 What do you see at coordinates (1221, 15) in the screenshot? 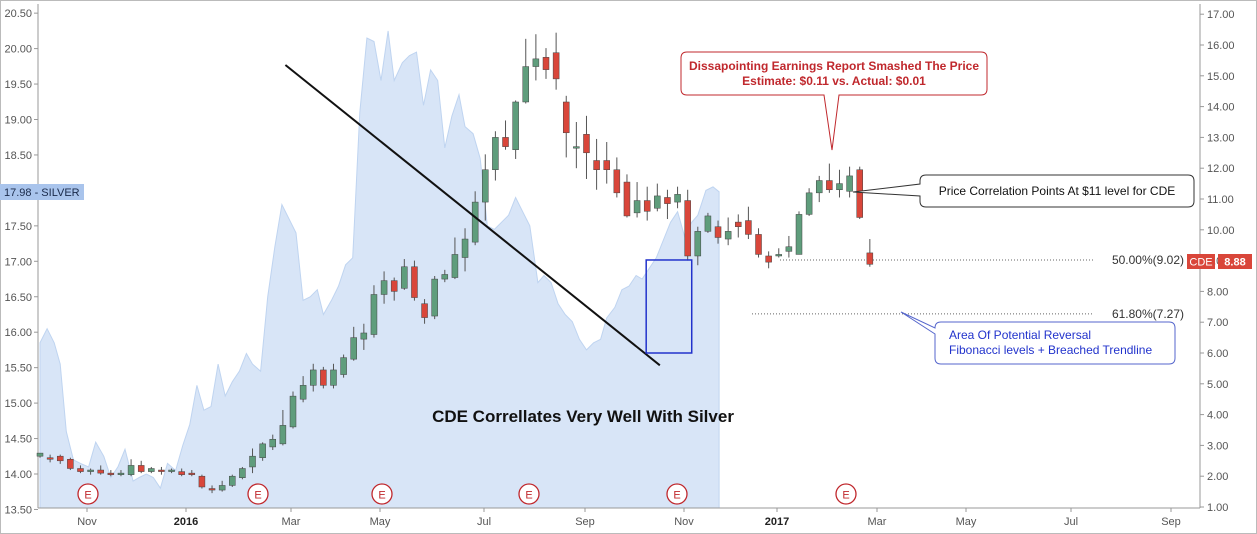
I see `right-tick-label: 17.00` at bounding box center [1221, 15].